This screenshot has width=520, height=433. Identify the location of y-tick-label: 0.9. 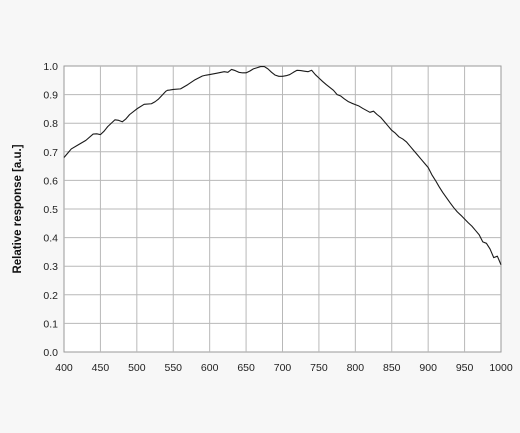
(50, 96).